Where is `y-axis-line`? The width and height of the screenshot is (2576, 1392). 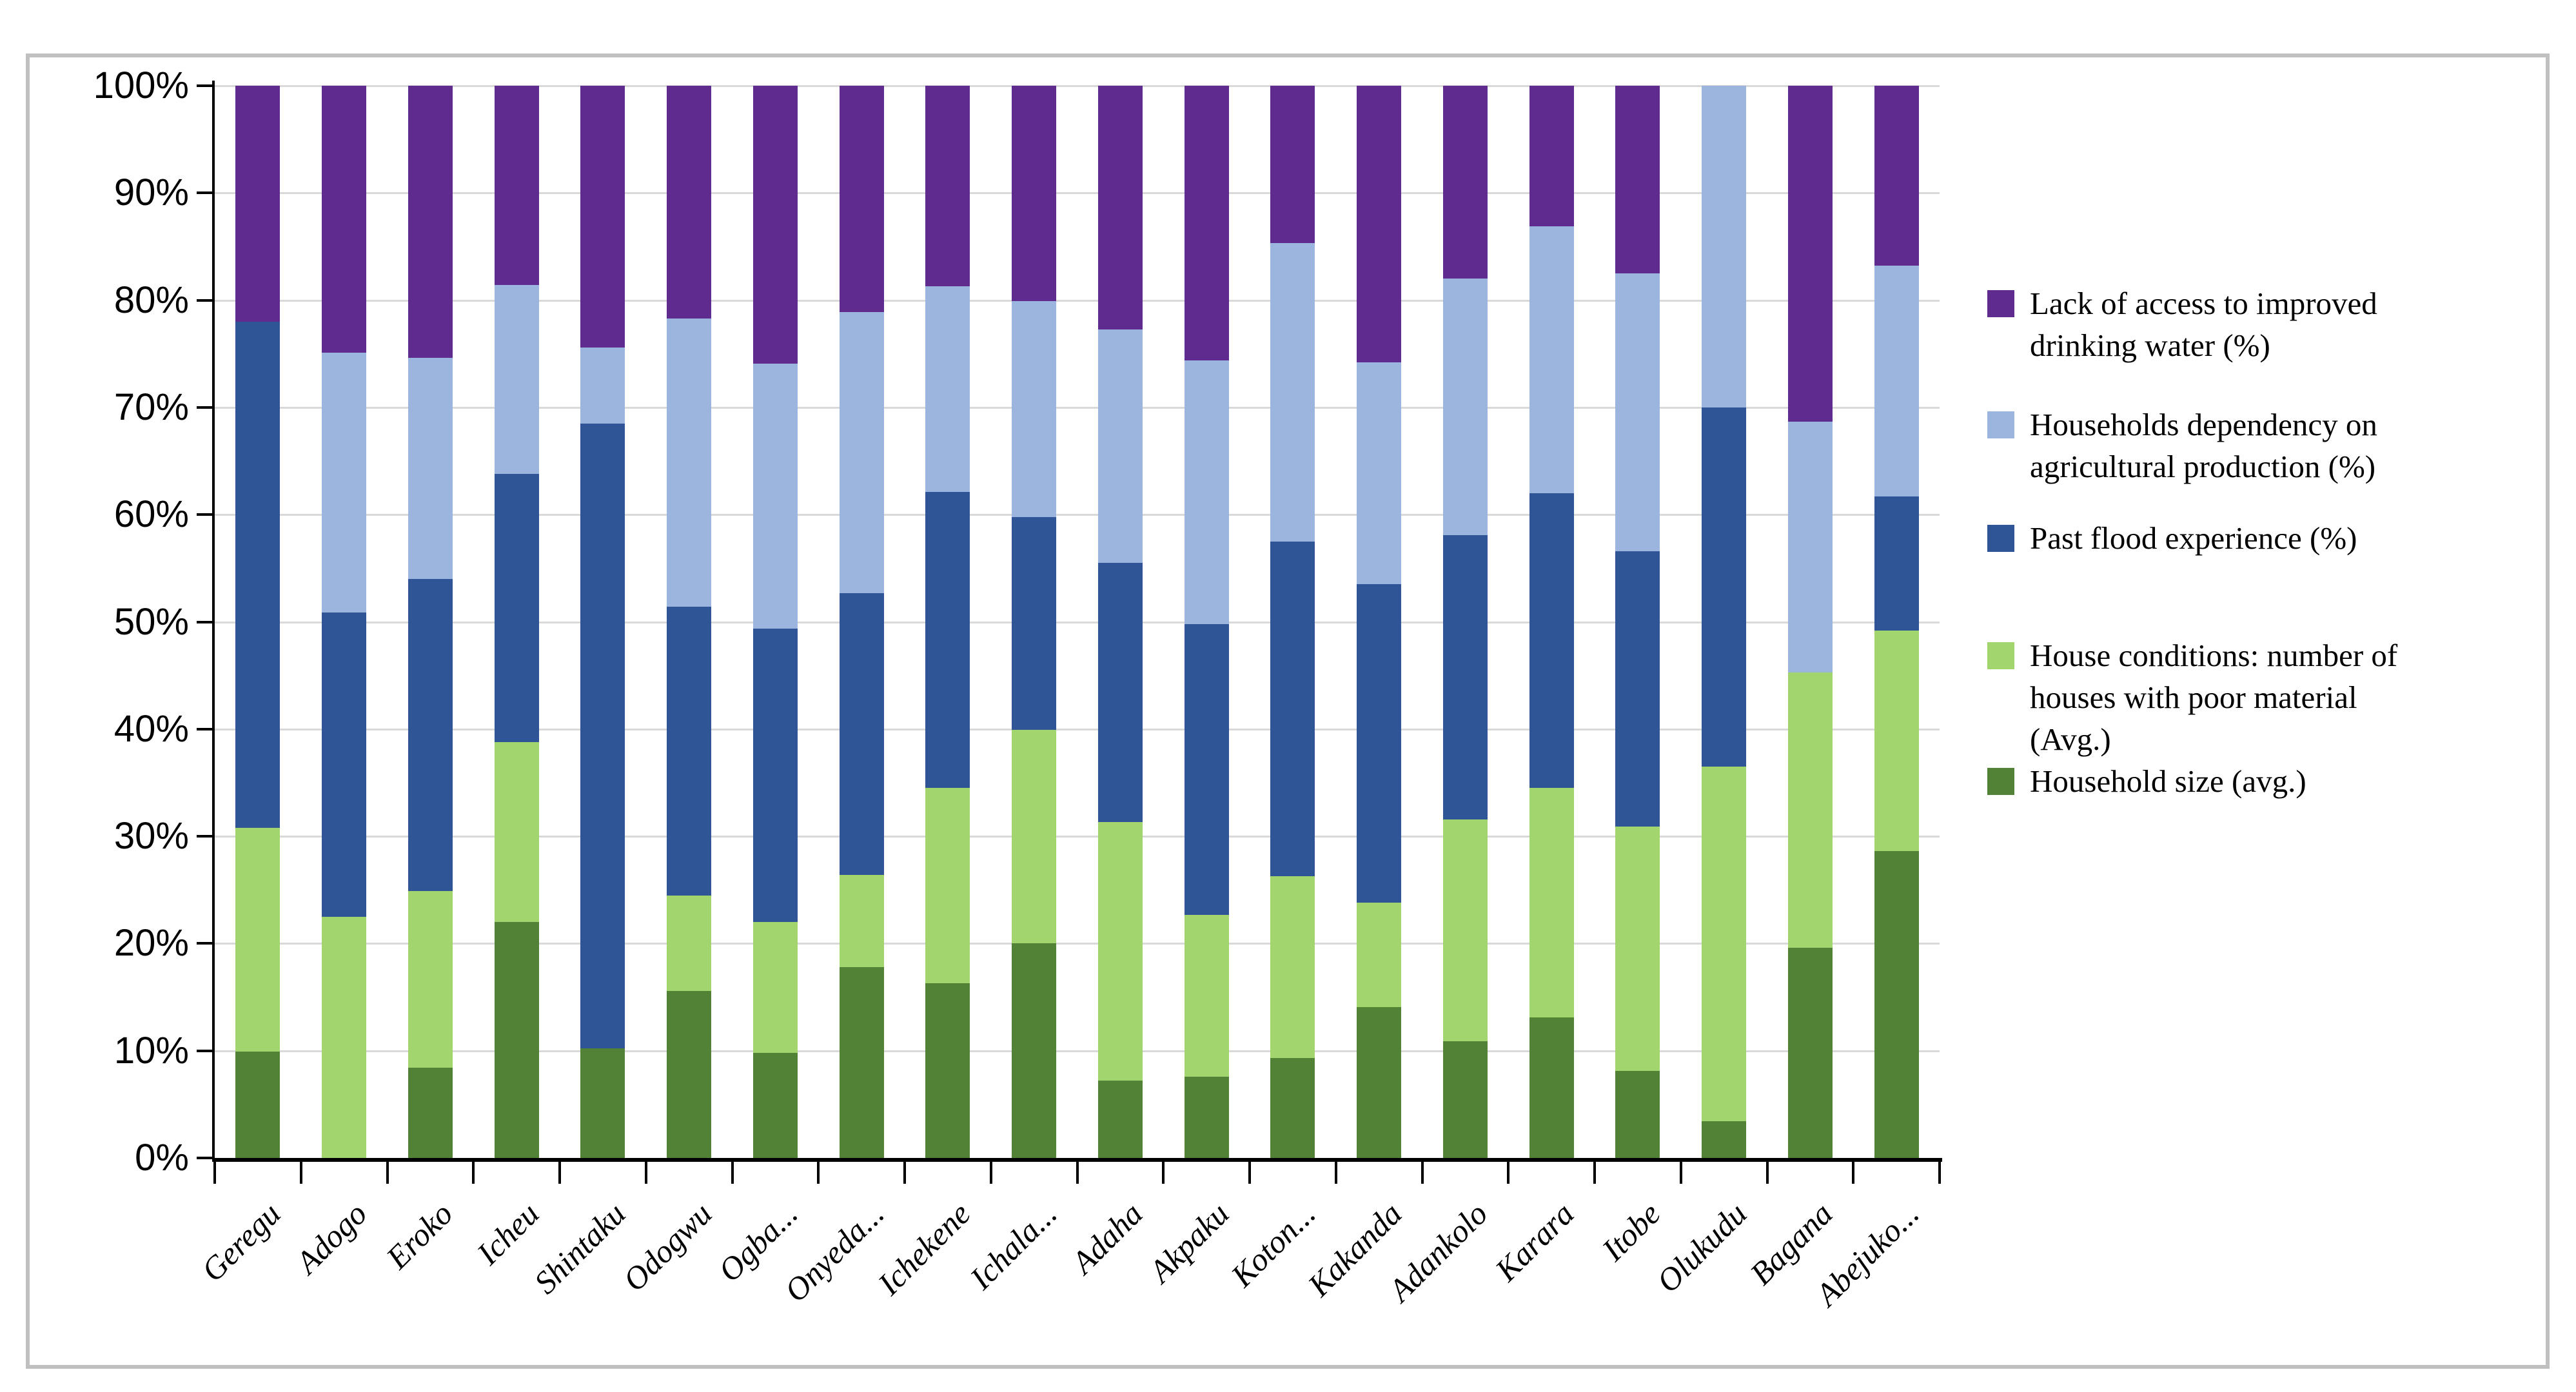
y-axis-line is located at coordinates (214, 621).